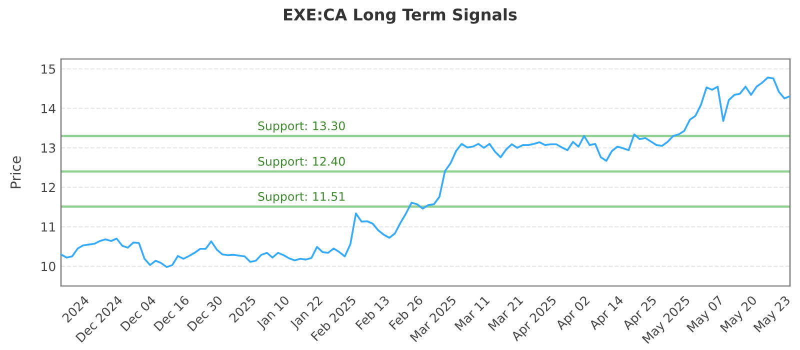 The height and width of the screenshot is (350, 800). Describe the element at coordinates (372, 312) in the screenshot. I see `x-tick-label: Feb 13` at that location.